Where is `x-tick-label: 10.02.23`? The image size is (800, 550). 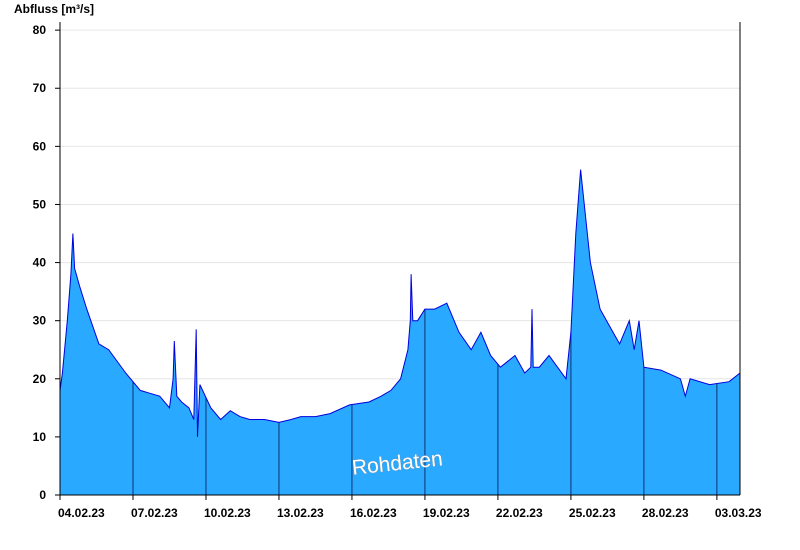
x-tick-label: 10.02.23 is located at coordinates (227, 513).